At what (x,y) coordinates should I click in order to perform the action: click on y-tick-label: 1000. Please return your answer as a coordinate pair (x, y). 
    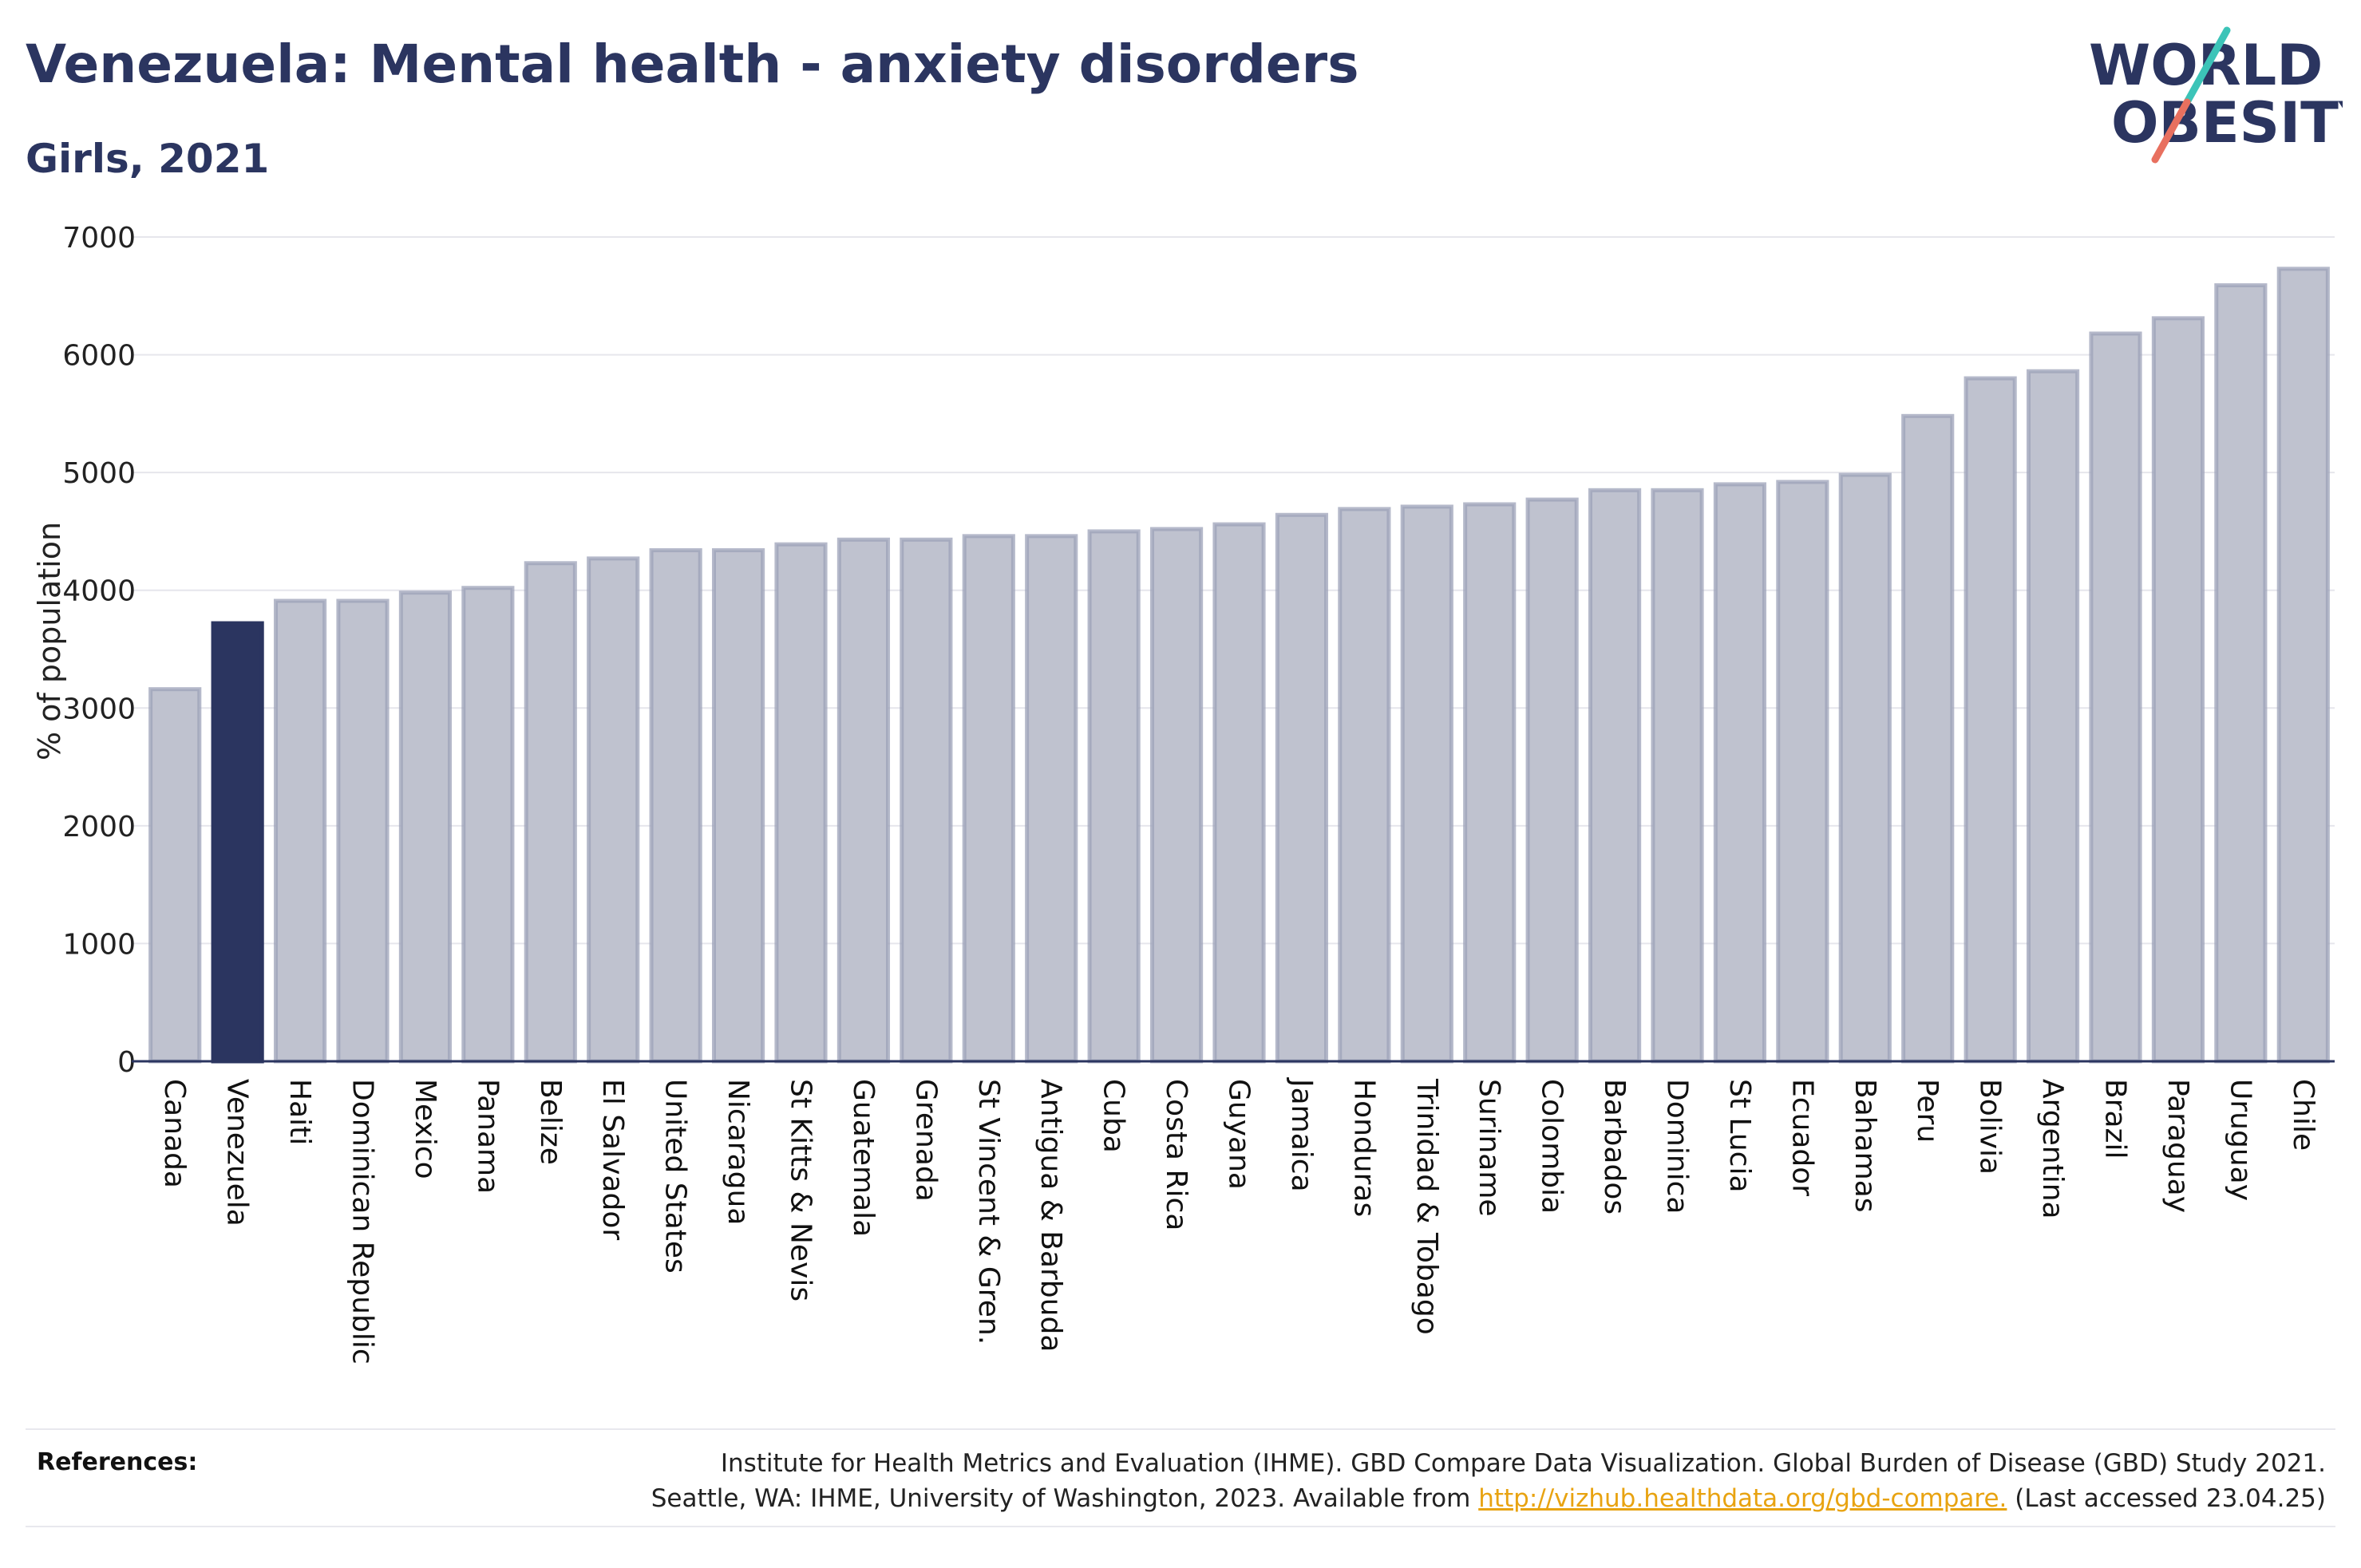
    Looking at the image, I should click on (99, 944).